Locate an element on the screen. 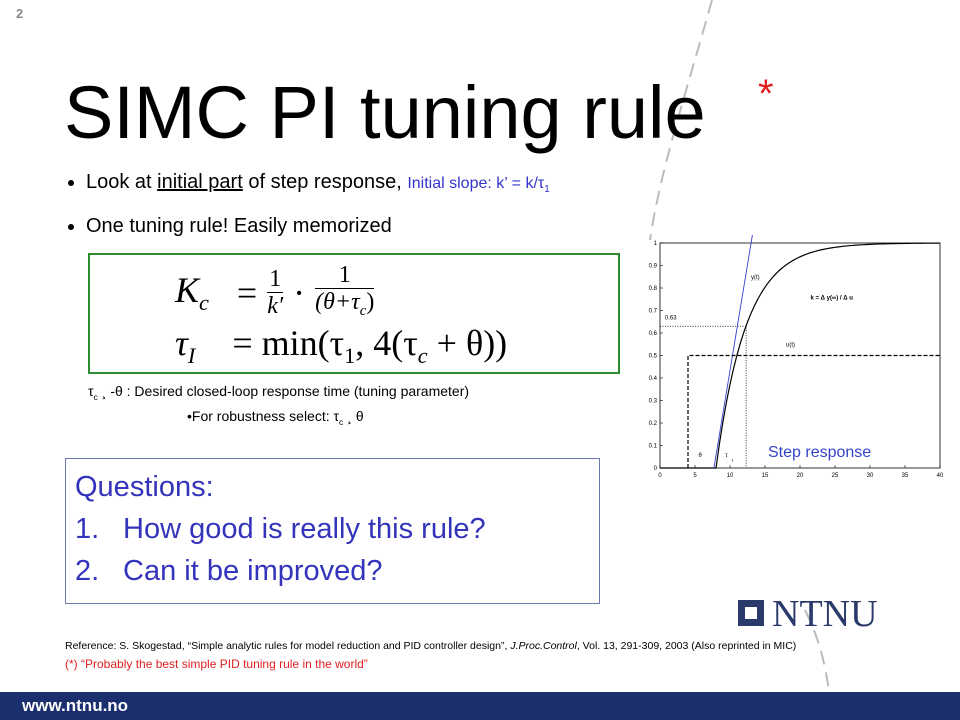 The width and height of the screenshot is (960, 720). journal: J.Proc.Control is located at coordinates (543, 646).